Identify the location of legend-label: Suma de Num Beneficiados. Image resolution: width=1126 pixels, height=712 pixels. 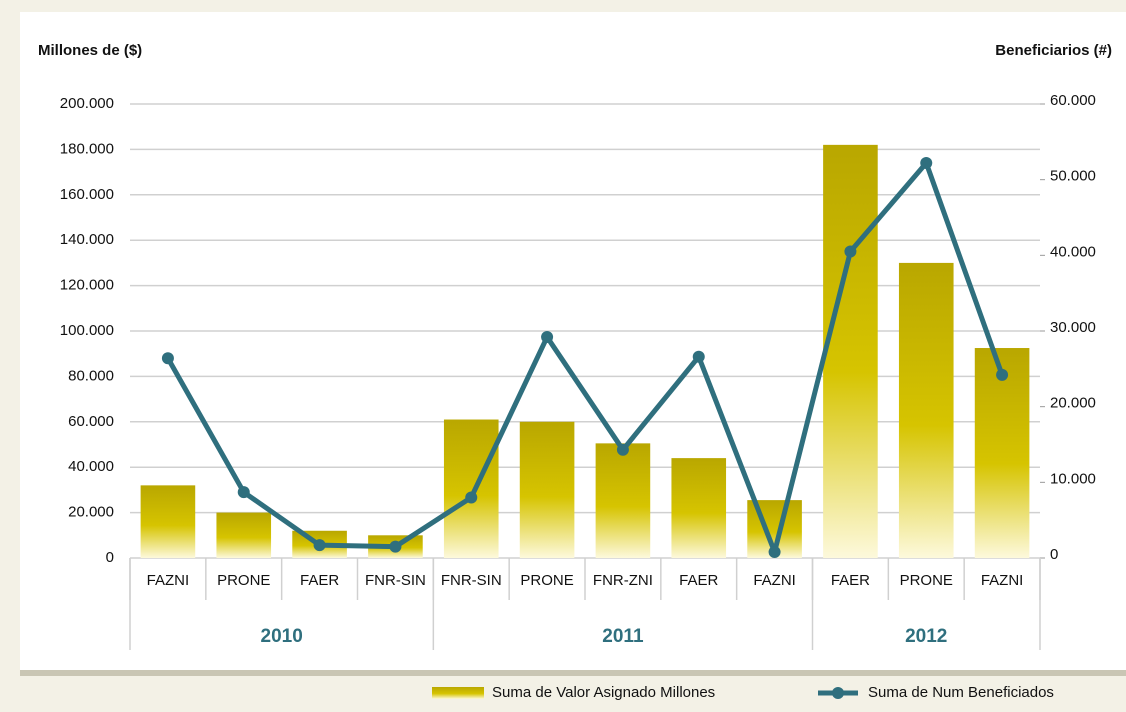
(961, 692).